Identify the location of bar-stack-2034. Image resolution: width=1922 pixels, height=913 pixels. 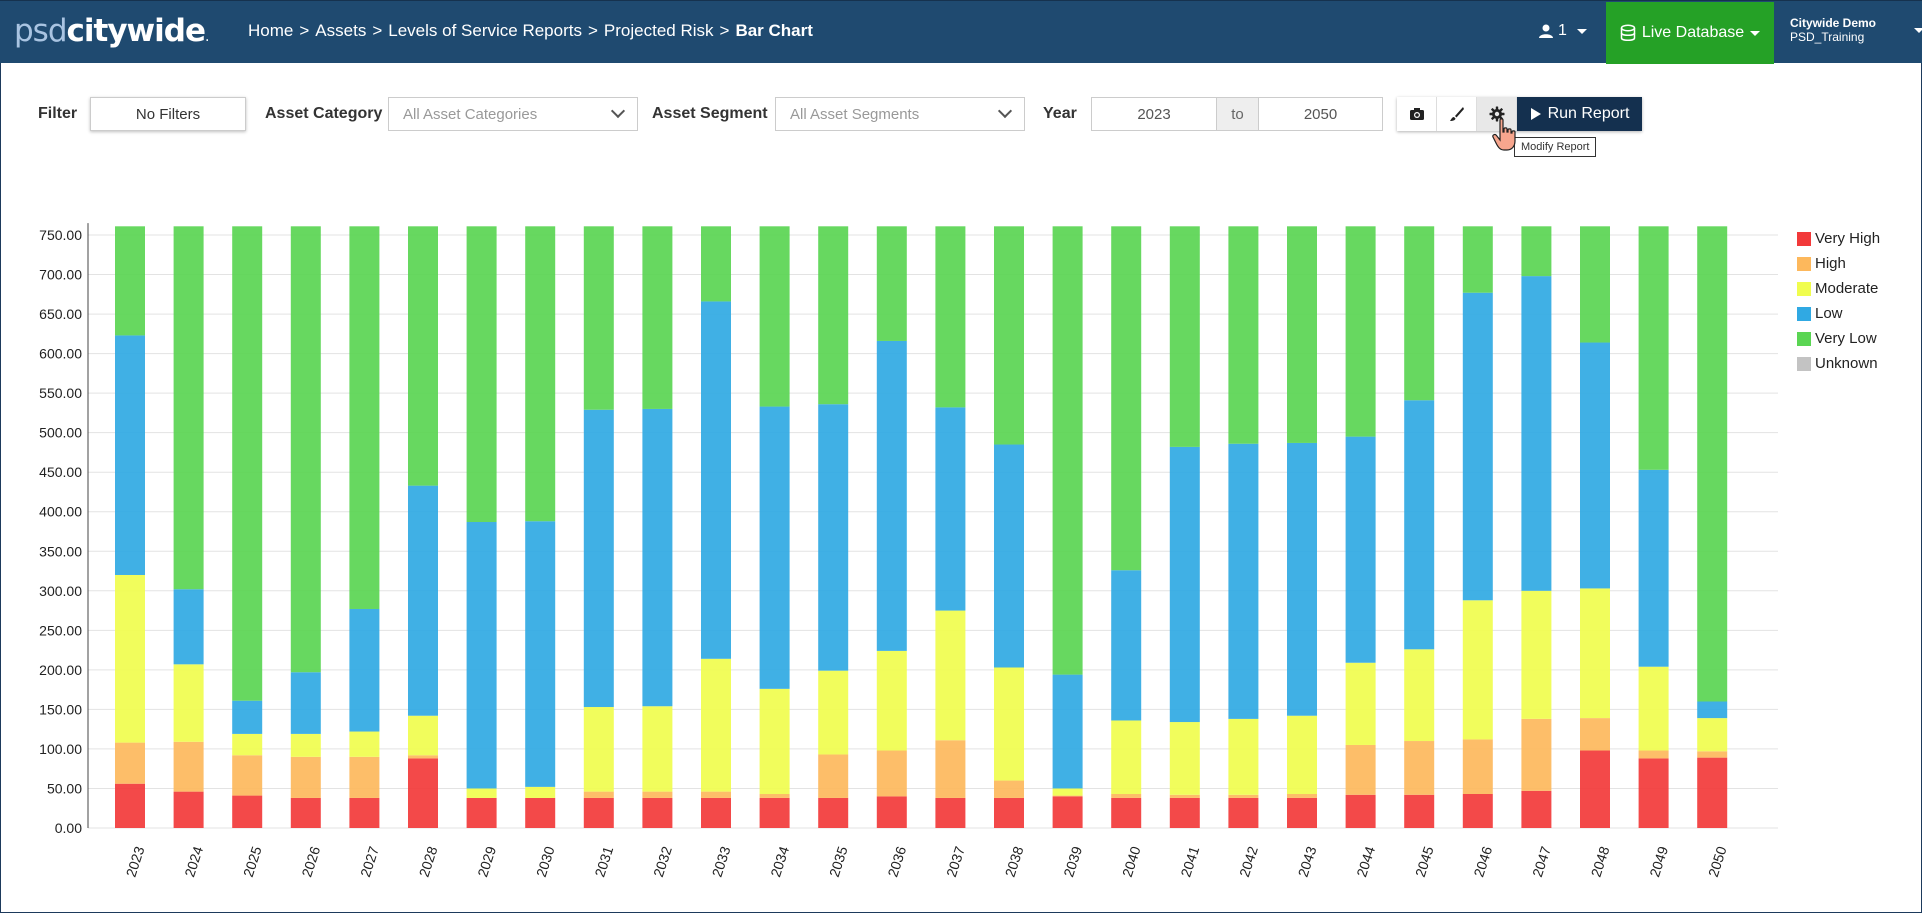
(774, 527).